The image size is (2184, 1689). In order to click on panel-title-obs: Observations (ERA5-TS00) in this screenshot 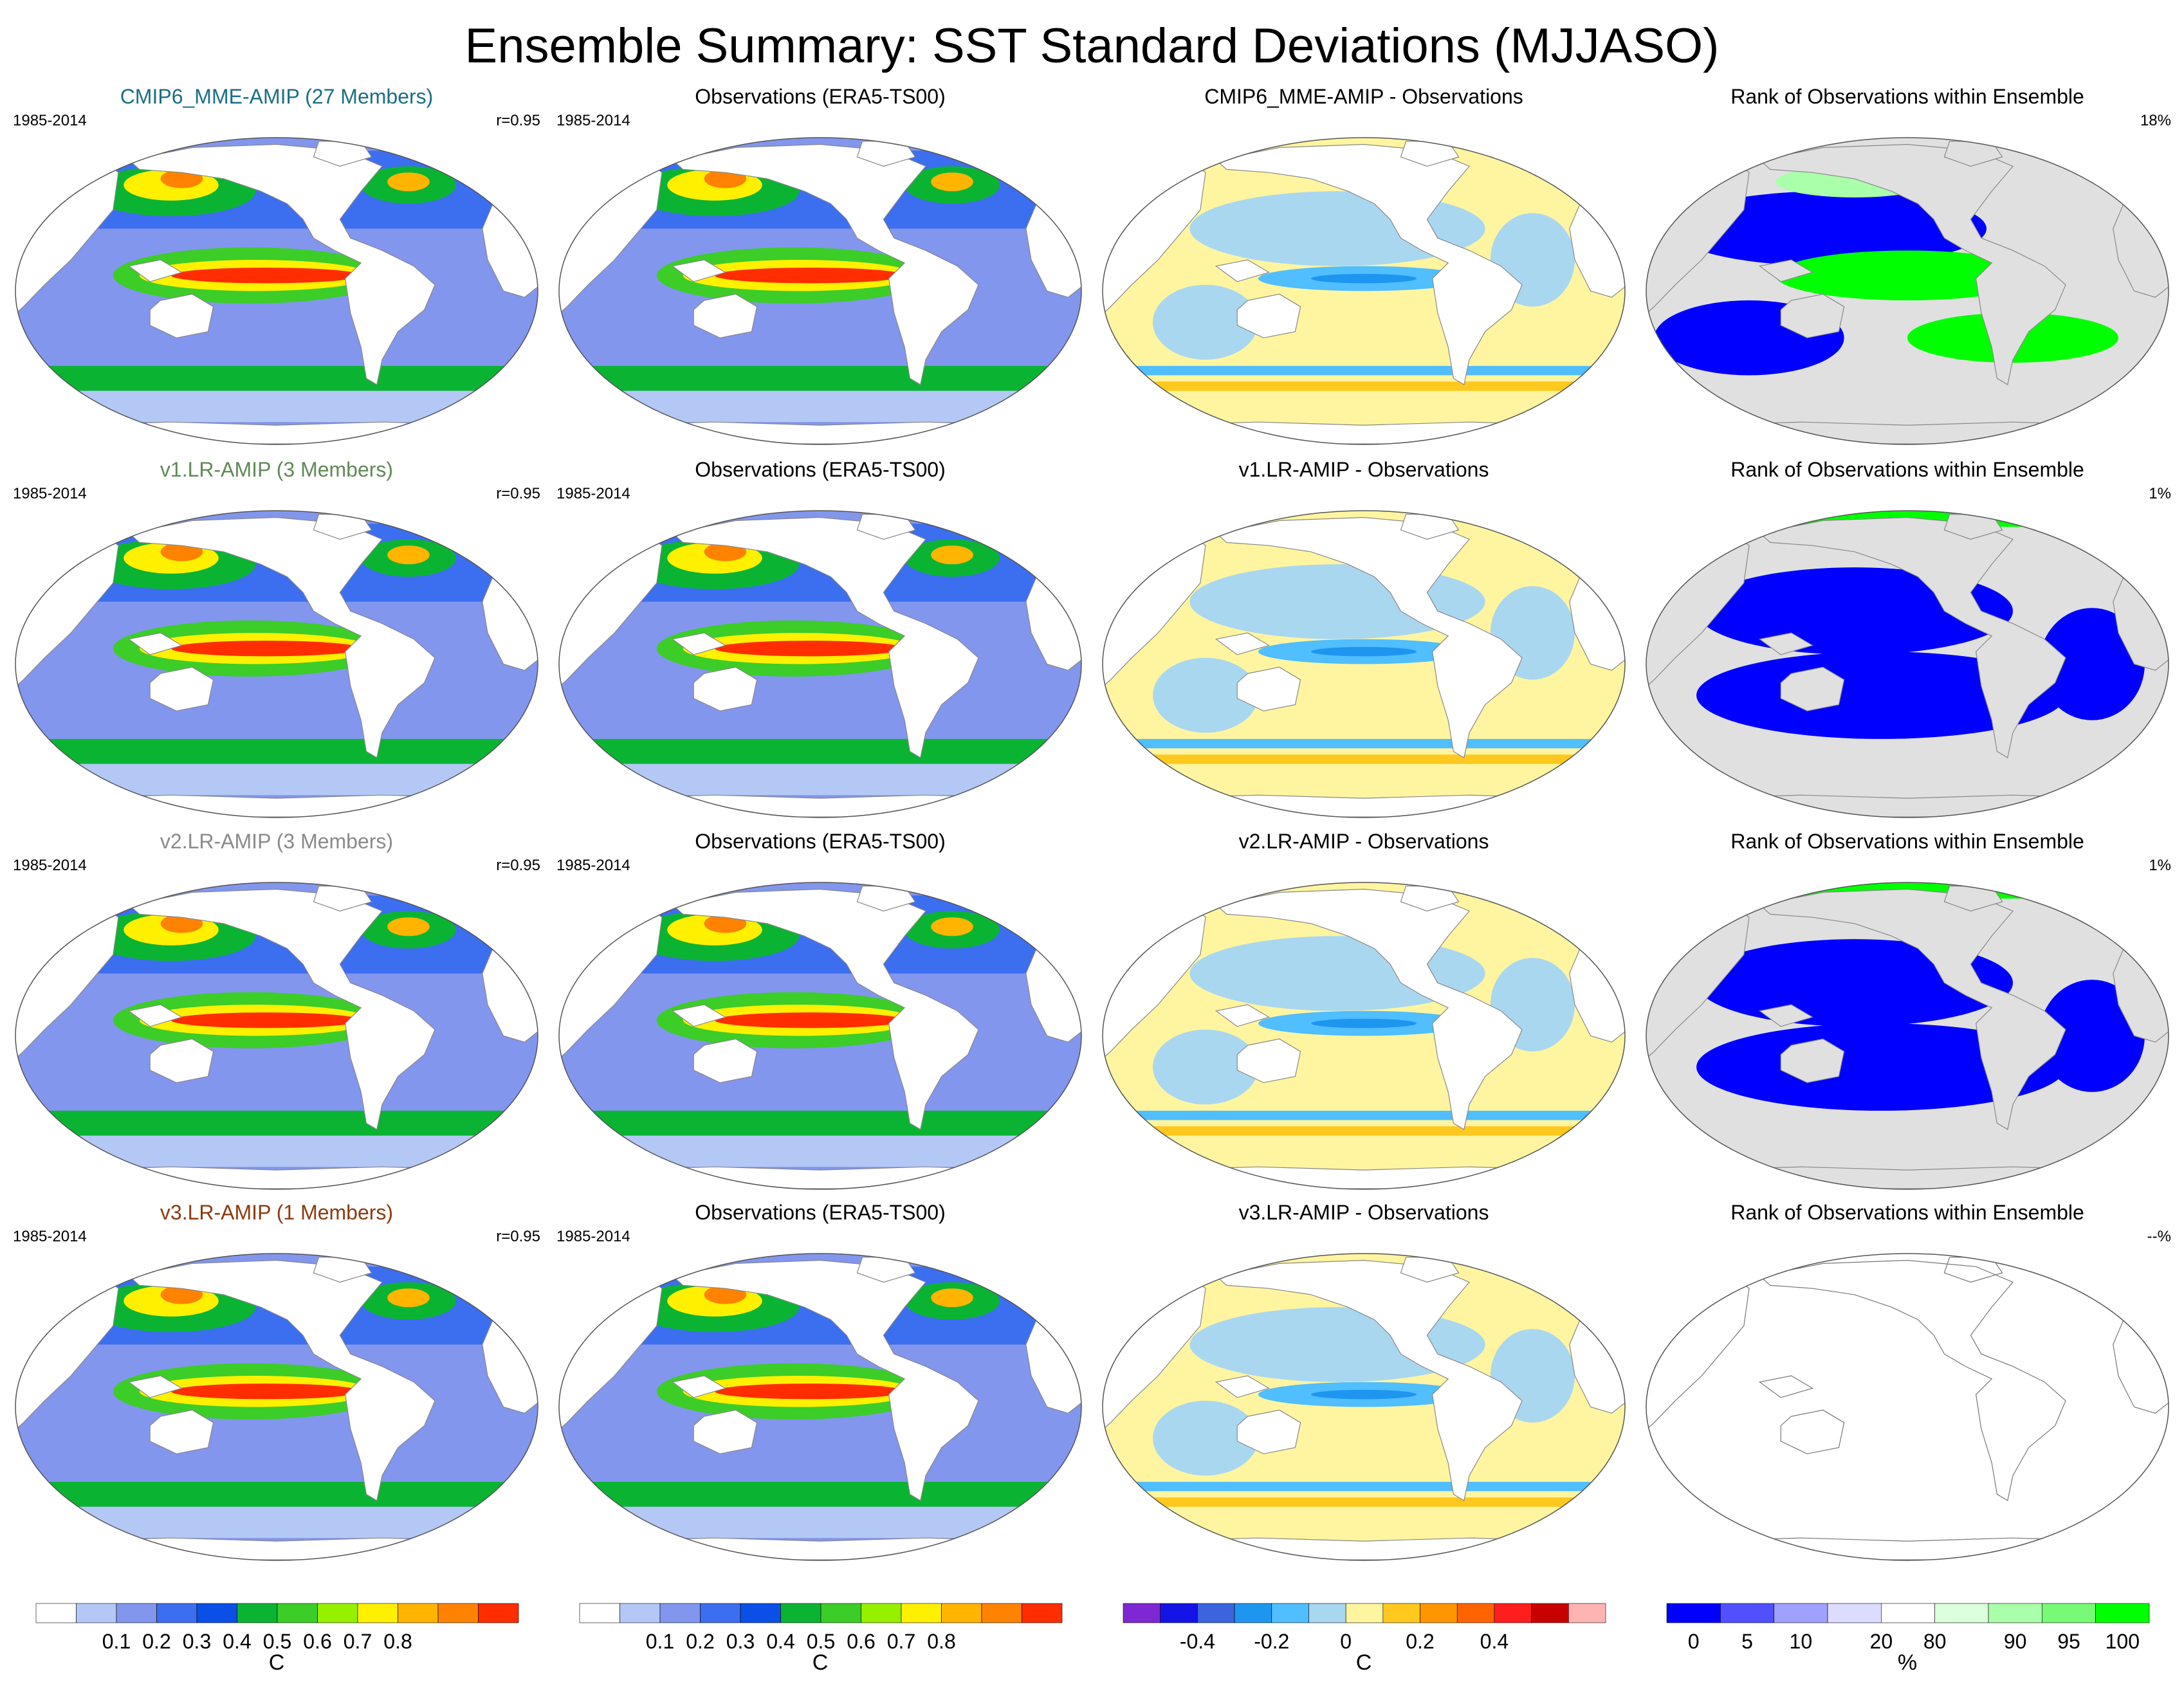, I will do `click(820, 842)`.